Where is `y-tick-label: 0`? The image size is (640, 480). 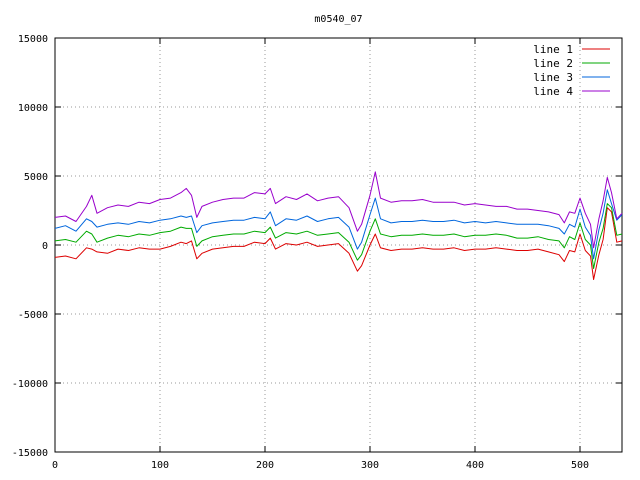 y-tick-label: 0 is located at coordinates (45, 246).